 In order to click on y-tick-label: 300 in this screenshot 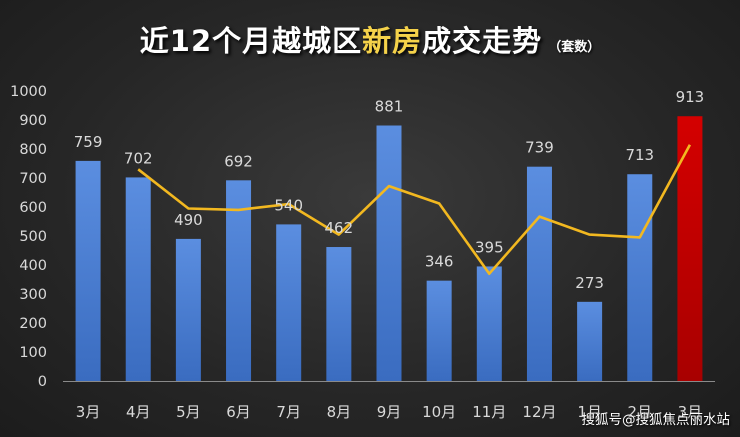, I will do `click(33, 295)`.